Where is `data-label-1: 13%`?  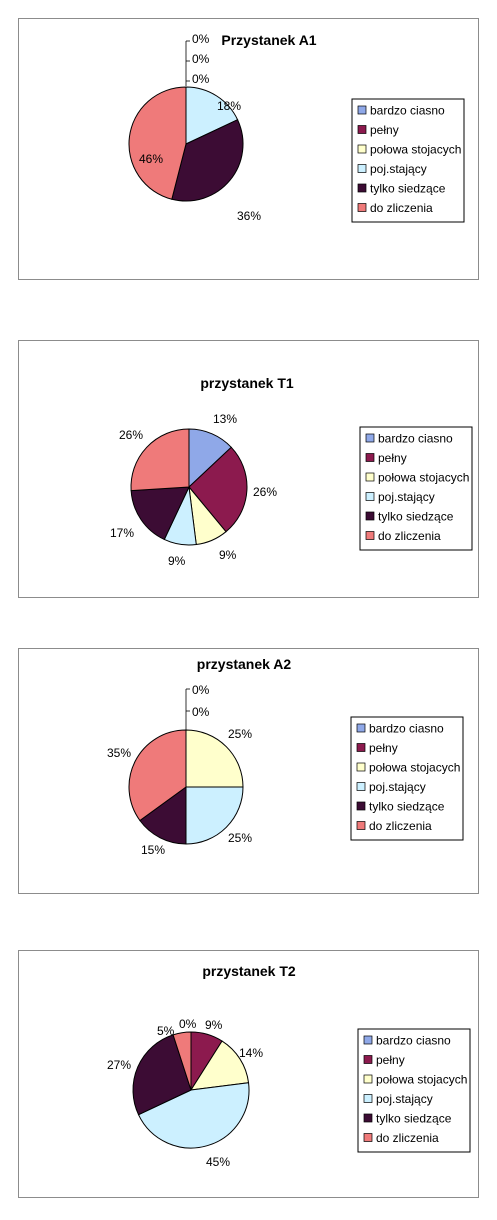 data-label-1: 13% is located at coordinates (225, 419).